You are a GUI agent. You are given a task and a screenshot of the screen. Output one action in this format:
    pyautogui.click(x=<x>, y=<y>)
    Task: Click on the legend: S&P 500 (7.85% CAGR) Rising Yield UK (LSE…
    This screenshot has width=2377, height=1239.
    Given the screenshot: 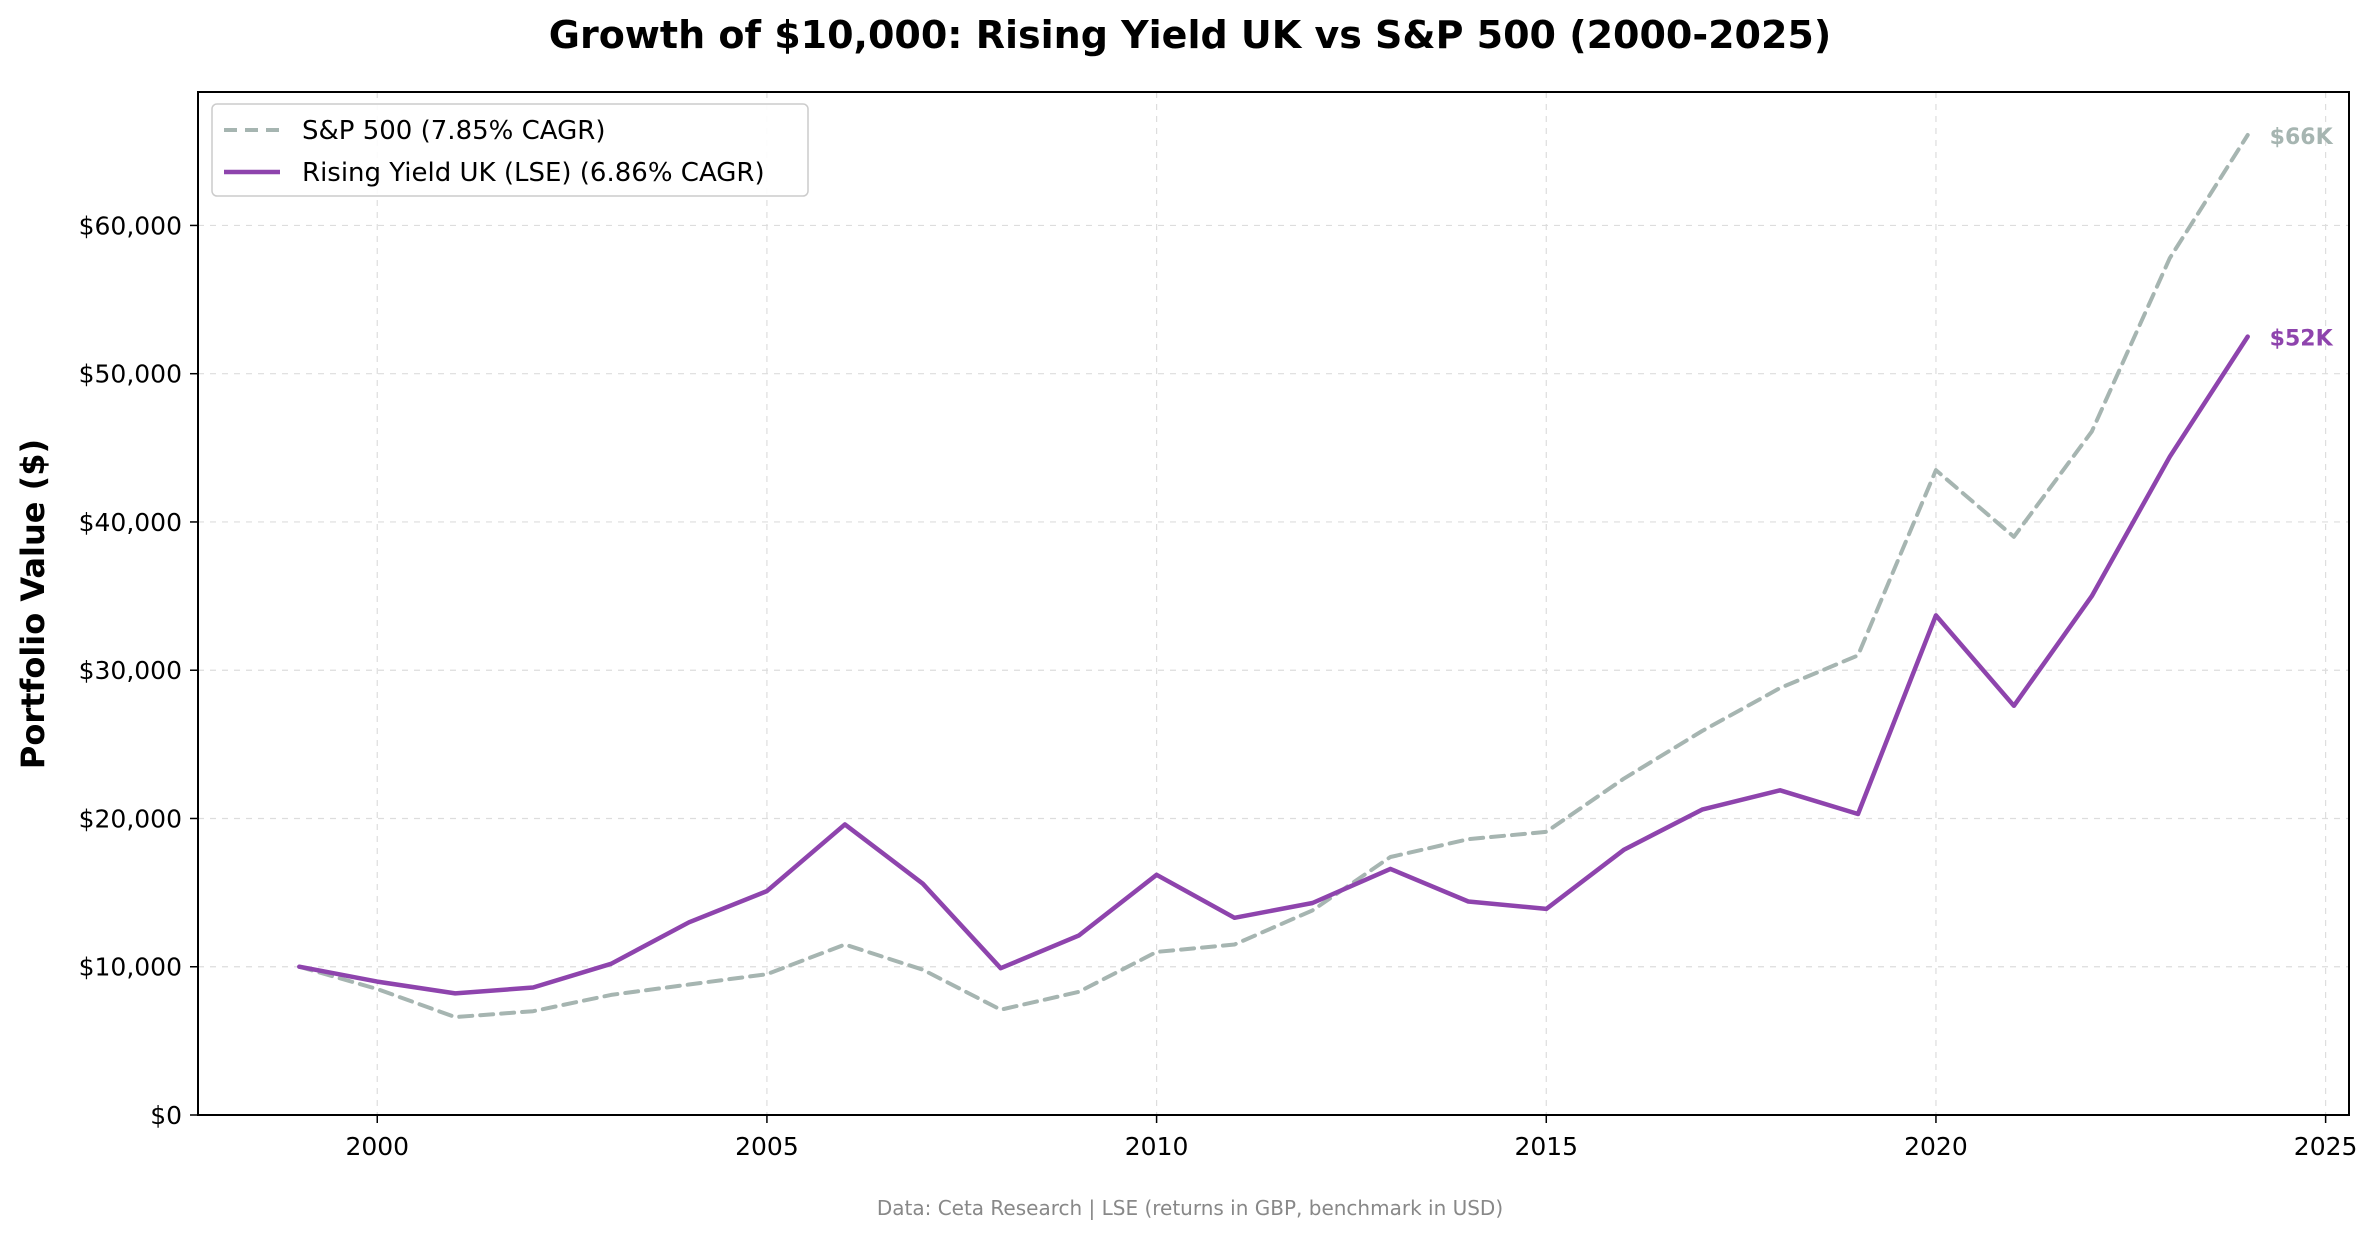 What is the action you would take?
    pyautogui.click(x=510, y=150)
    